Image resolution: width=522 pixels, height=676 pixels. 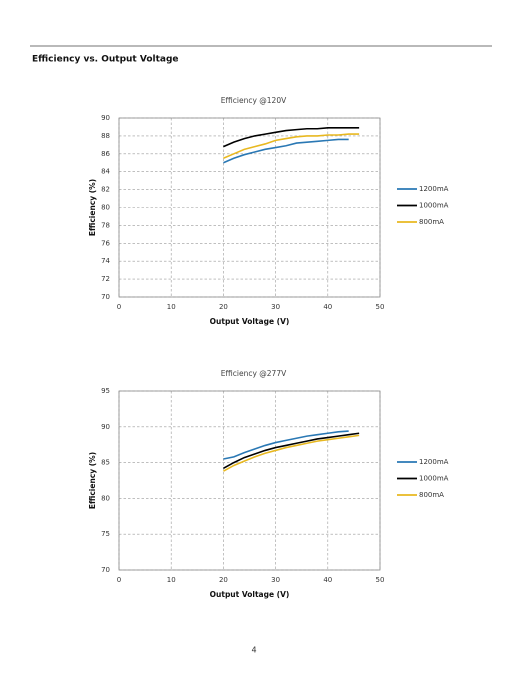 What do you see at coordinates (254, 100) in the screenshot?
I see `chart-title: Efficiency @120V` at bounding box center [254, 100].